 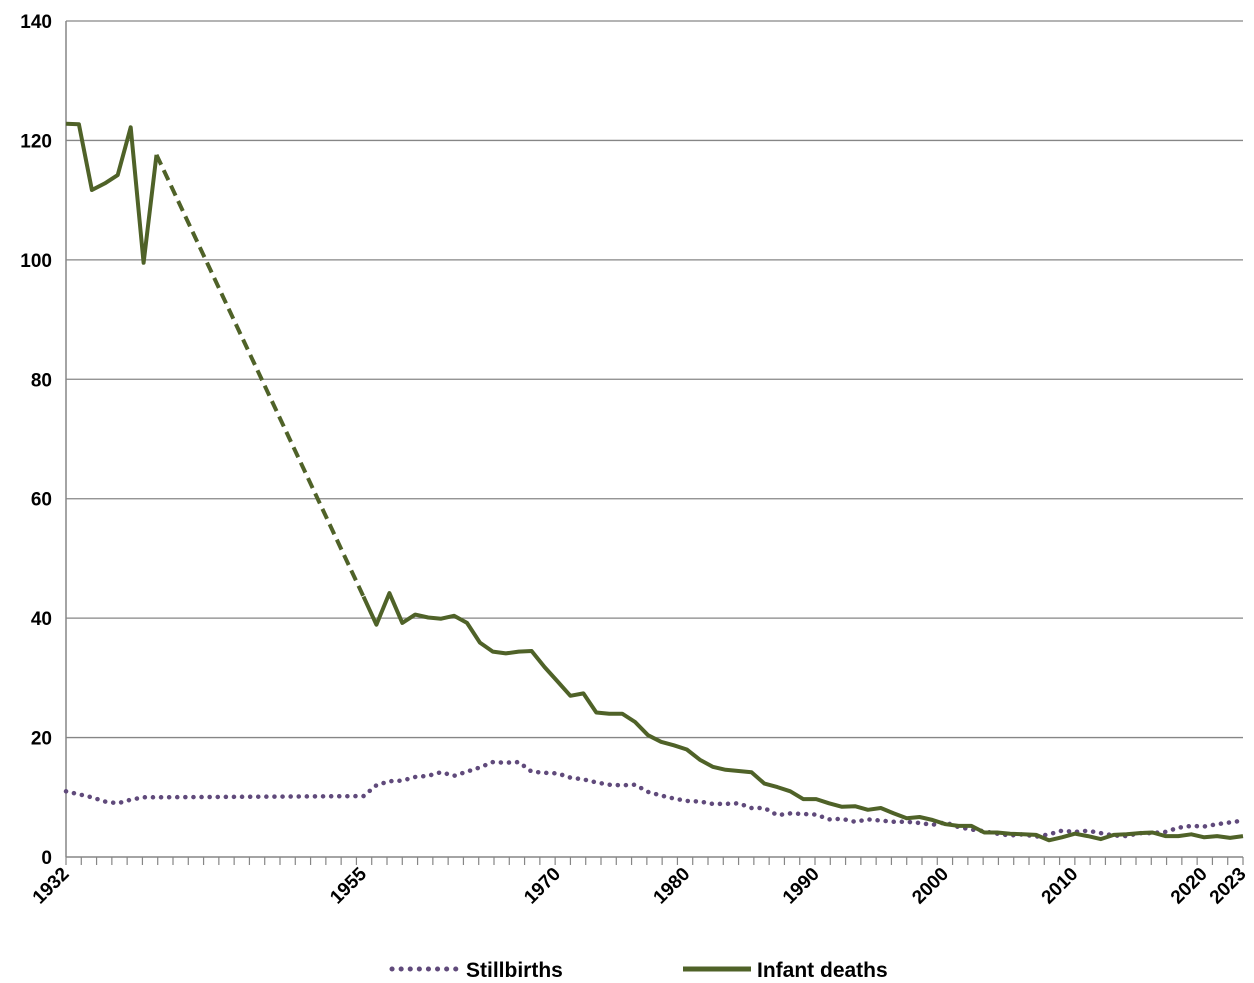 I want to click on x-tick-label: 1955, so click(x=348, y=885).